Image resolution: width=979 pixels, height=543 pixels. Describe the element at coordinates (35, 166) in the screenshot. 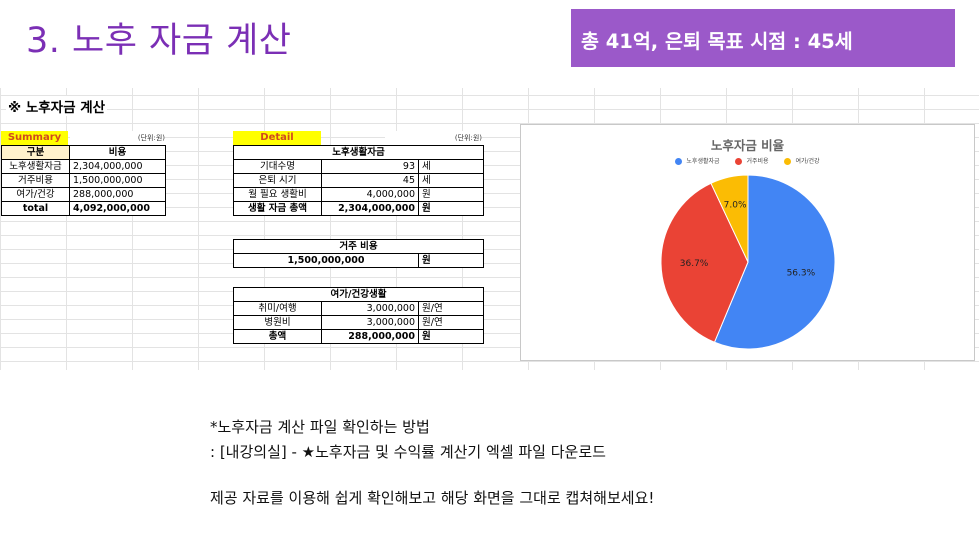

I see `summary-cell: 노후생활자금` at that location.